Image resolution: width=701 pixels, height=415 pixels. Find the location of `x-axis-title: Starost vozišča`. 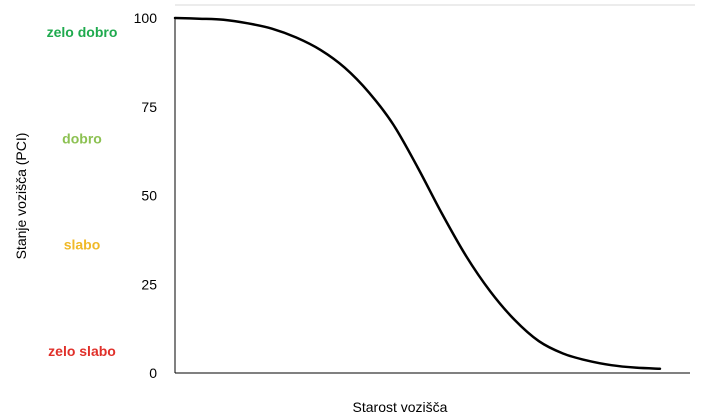

x-axis-title: Starost vozišča is located at coordinates (400, 407).